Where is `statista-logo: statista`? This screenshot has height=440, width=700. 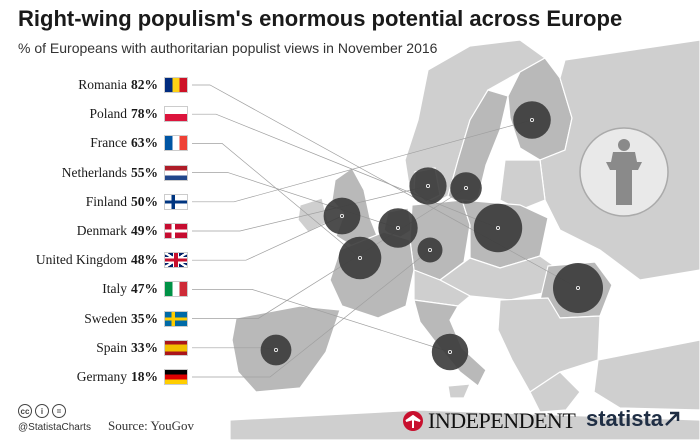
statista-logo: statista is located at coordinates (633, 419).